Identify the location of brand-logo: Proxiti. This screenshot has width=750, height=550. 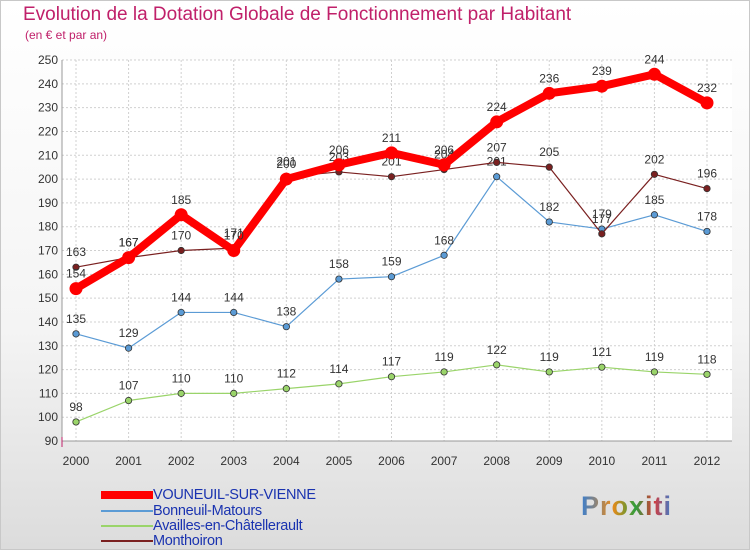
(626, 506).